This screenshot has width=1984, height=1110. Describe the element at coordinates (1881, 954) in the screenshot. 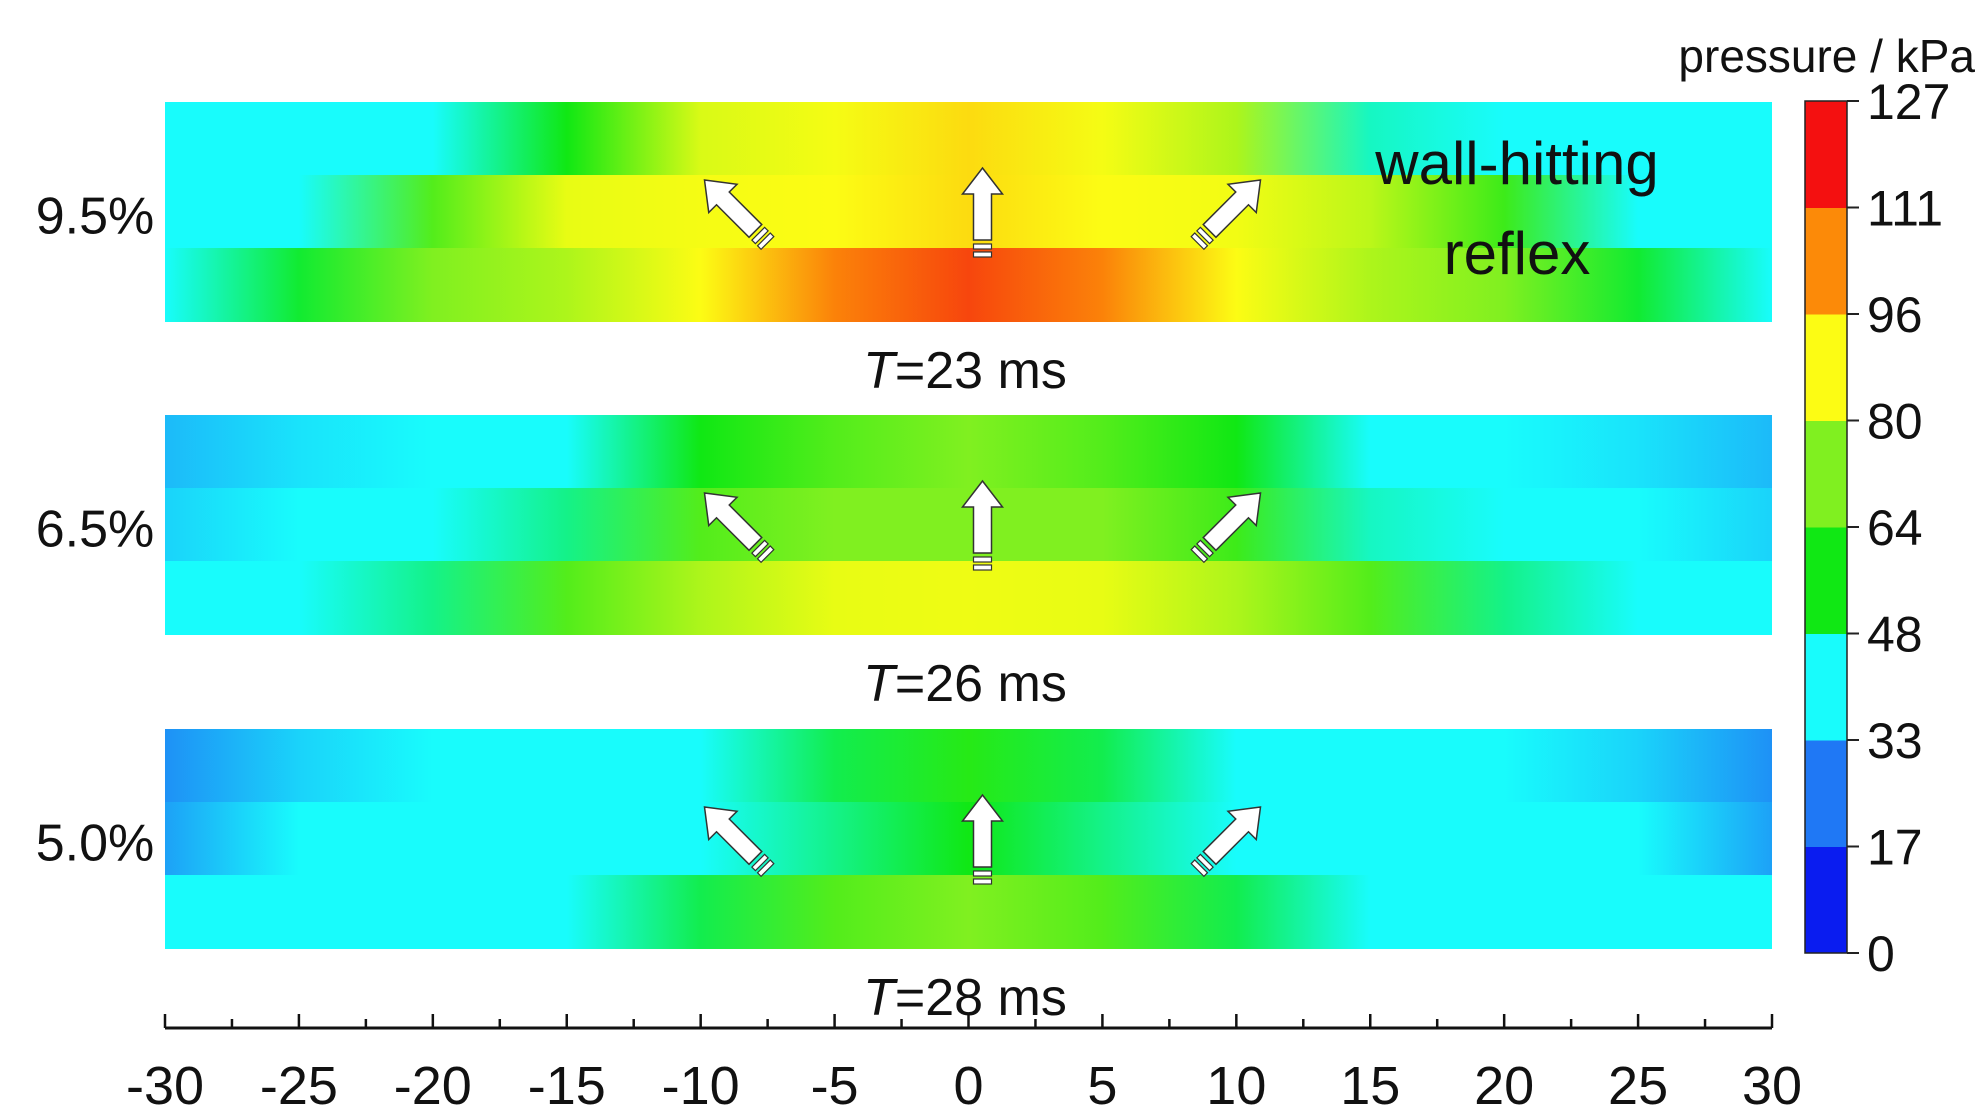

I see `colorbar-level-label: 0` at that location.